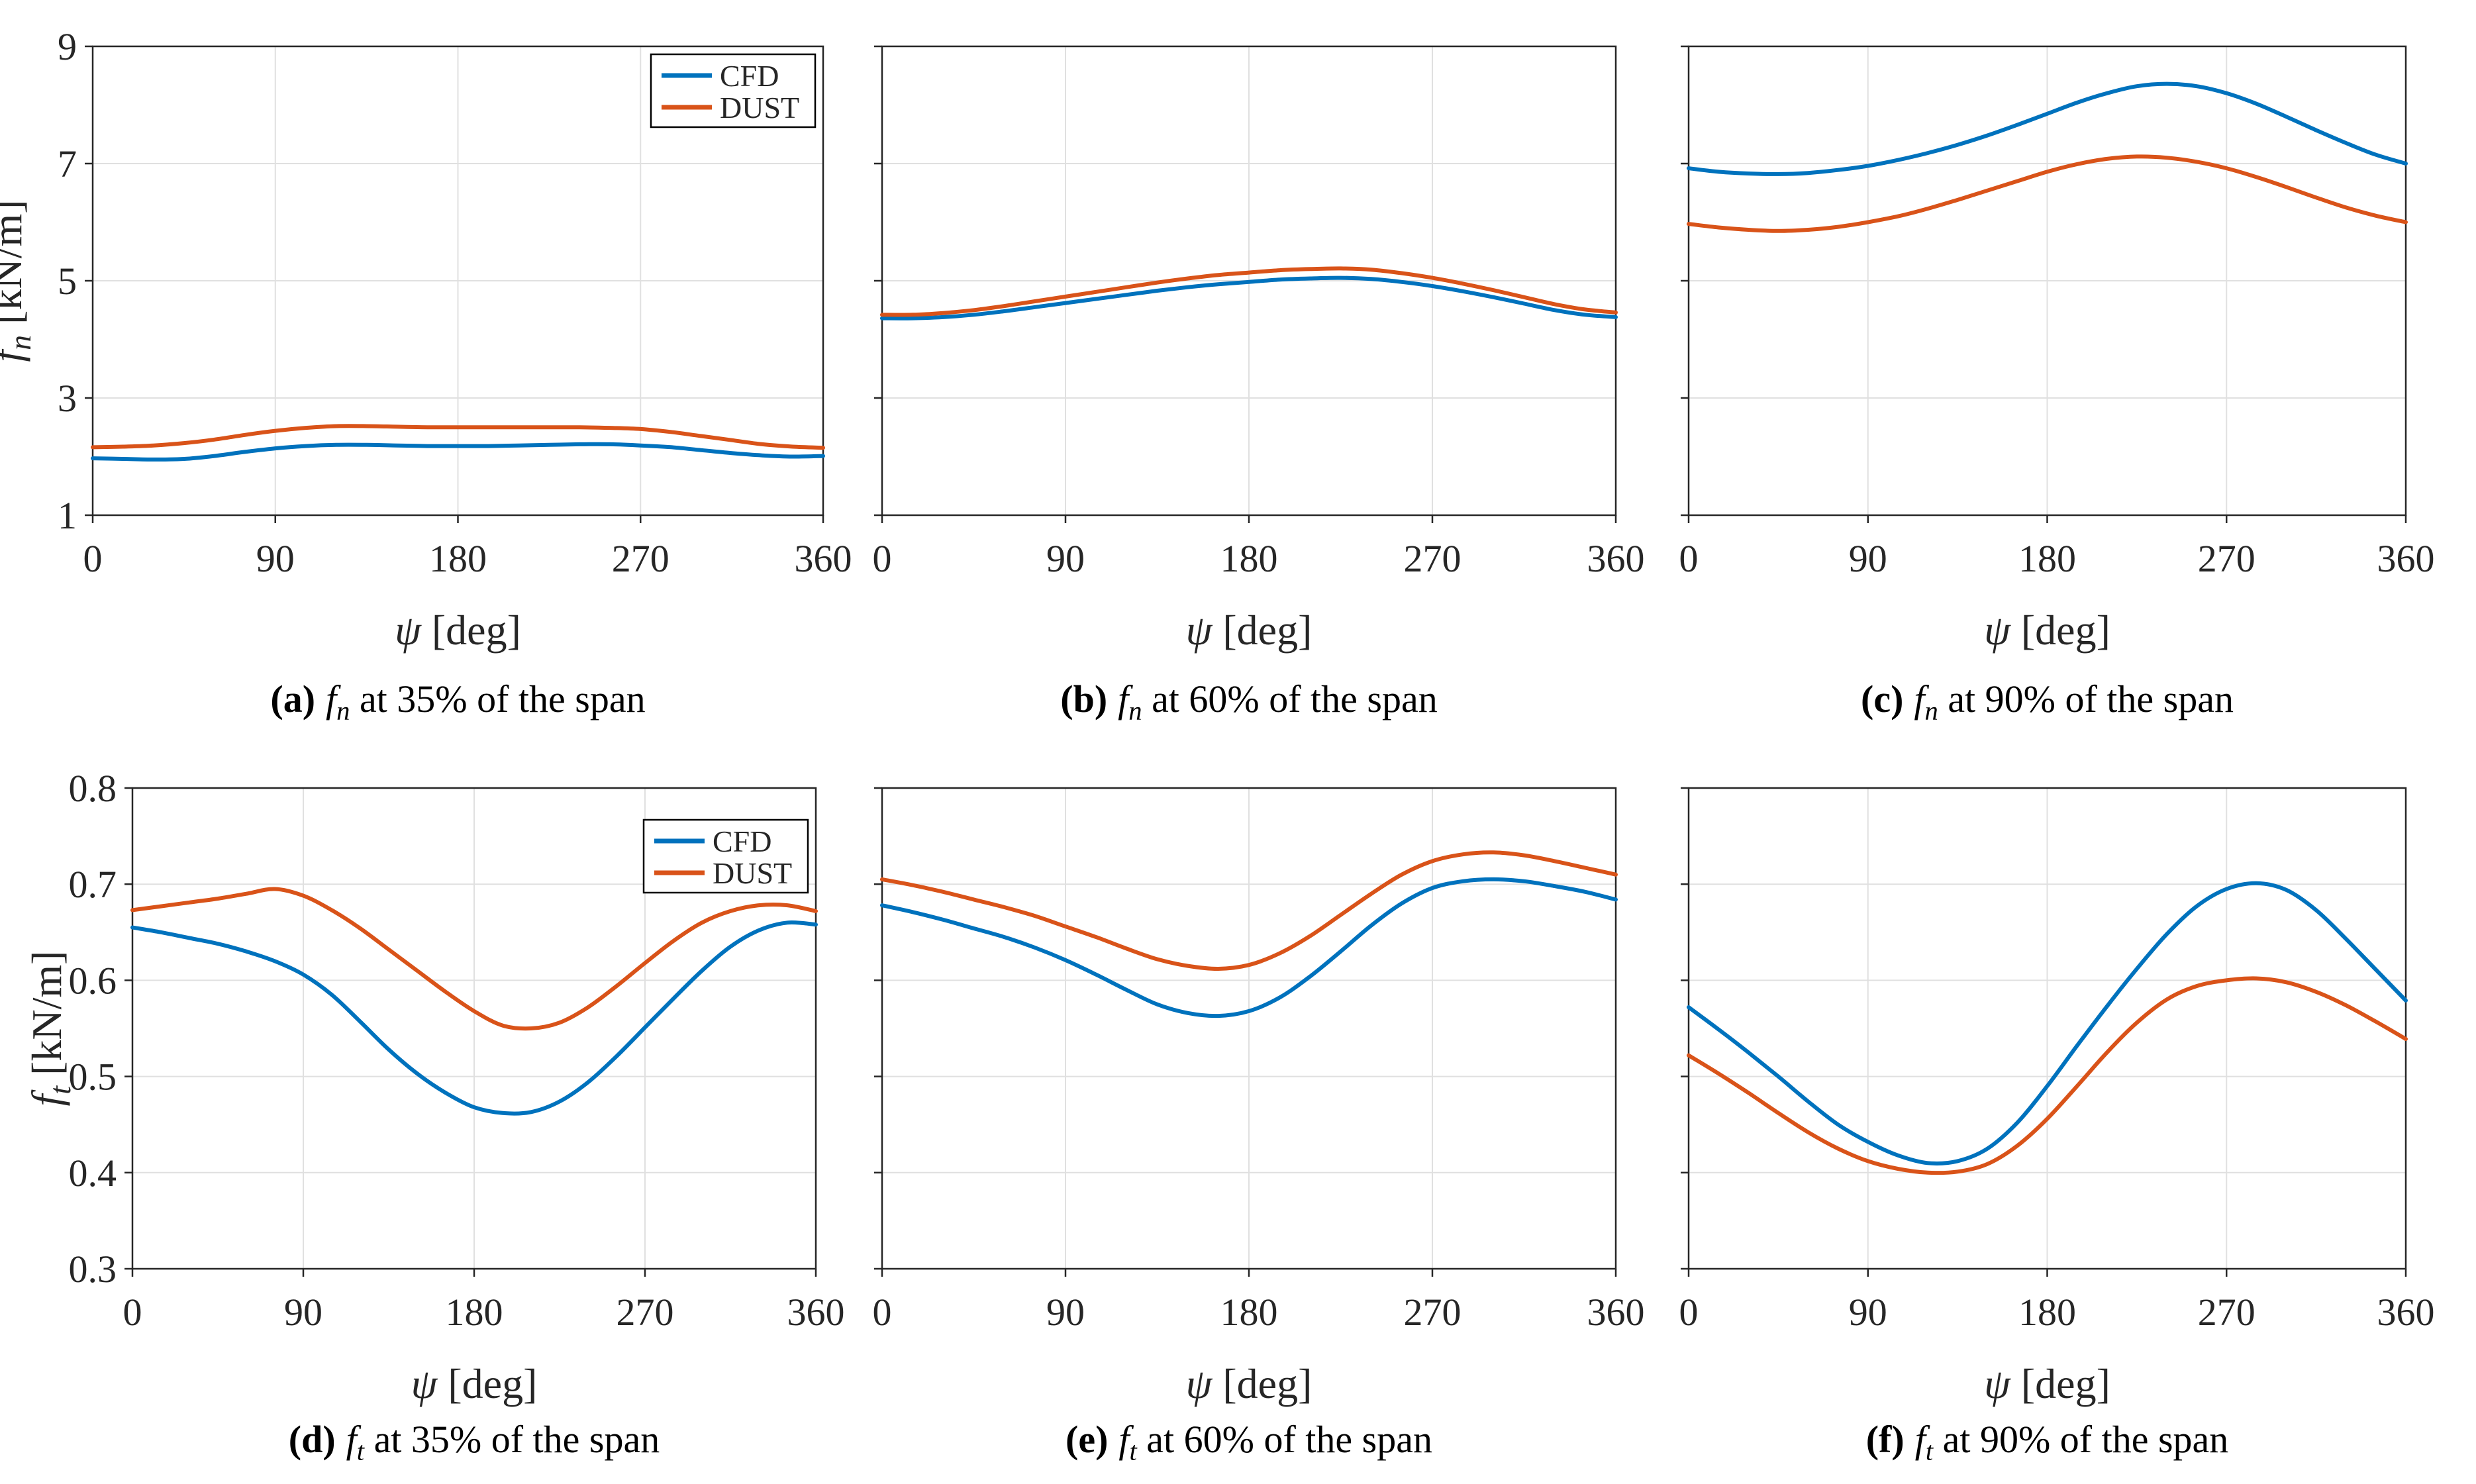  Describe the element at coordinates (2081, 1439) in the screenshot. I see `caption-text: at 90% of the span` at that location.